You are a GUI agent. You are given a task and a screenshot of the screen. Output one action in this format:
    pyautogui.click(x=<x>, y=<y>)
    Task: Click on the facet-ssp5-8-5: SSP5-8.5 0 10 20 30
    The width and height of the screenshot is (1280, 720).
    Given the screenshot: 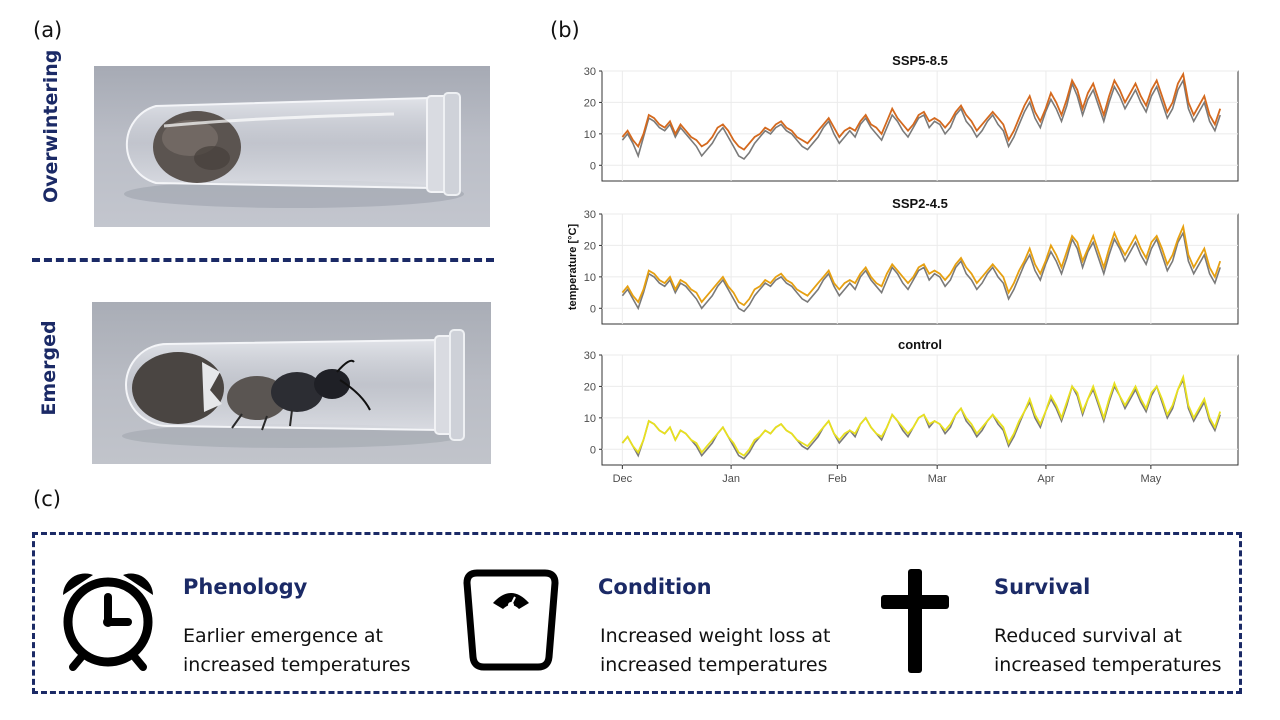 What is the action you would take?
    pyautogui.click(x=911, y=117)
    